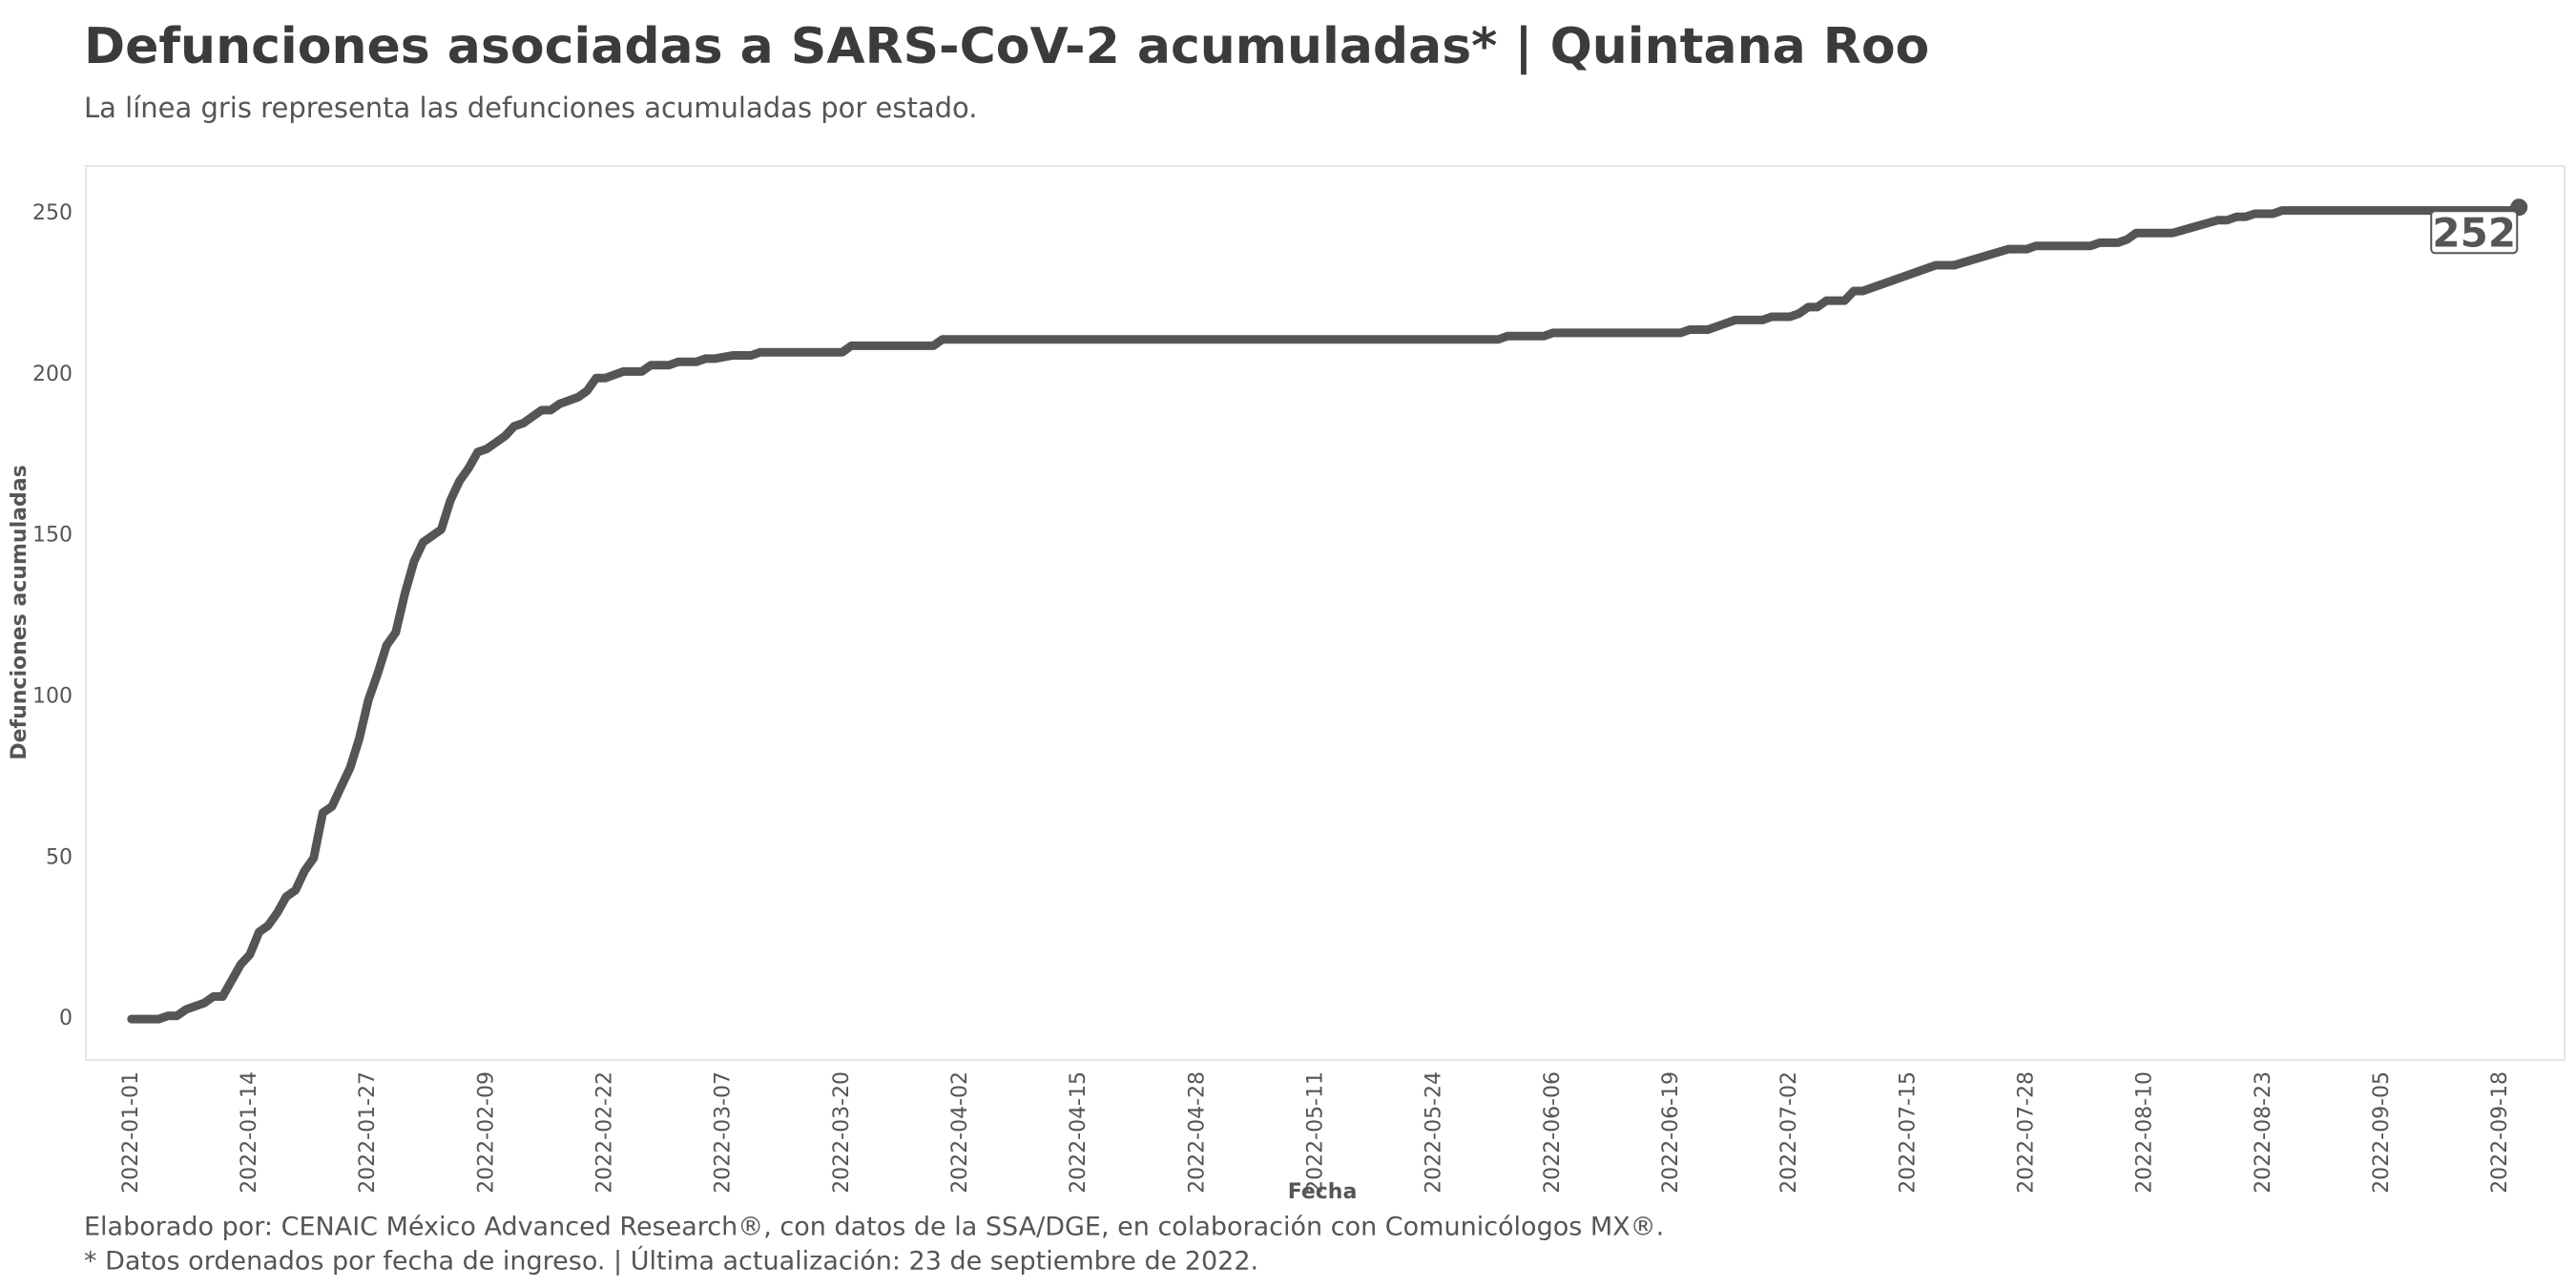 The image size is (2576, 1288). What do you see at coordinates (2382, 1132) in the screenshot?
I see `x-tick-label: 2022-09-05` at bounding box center [2382, 1132].